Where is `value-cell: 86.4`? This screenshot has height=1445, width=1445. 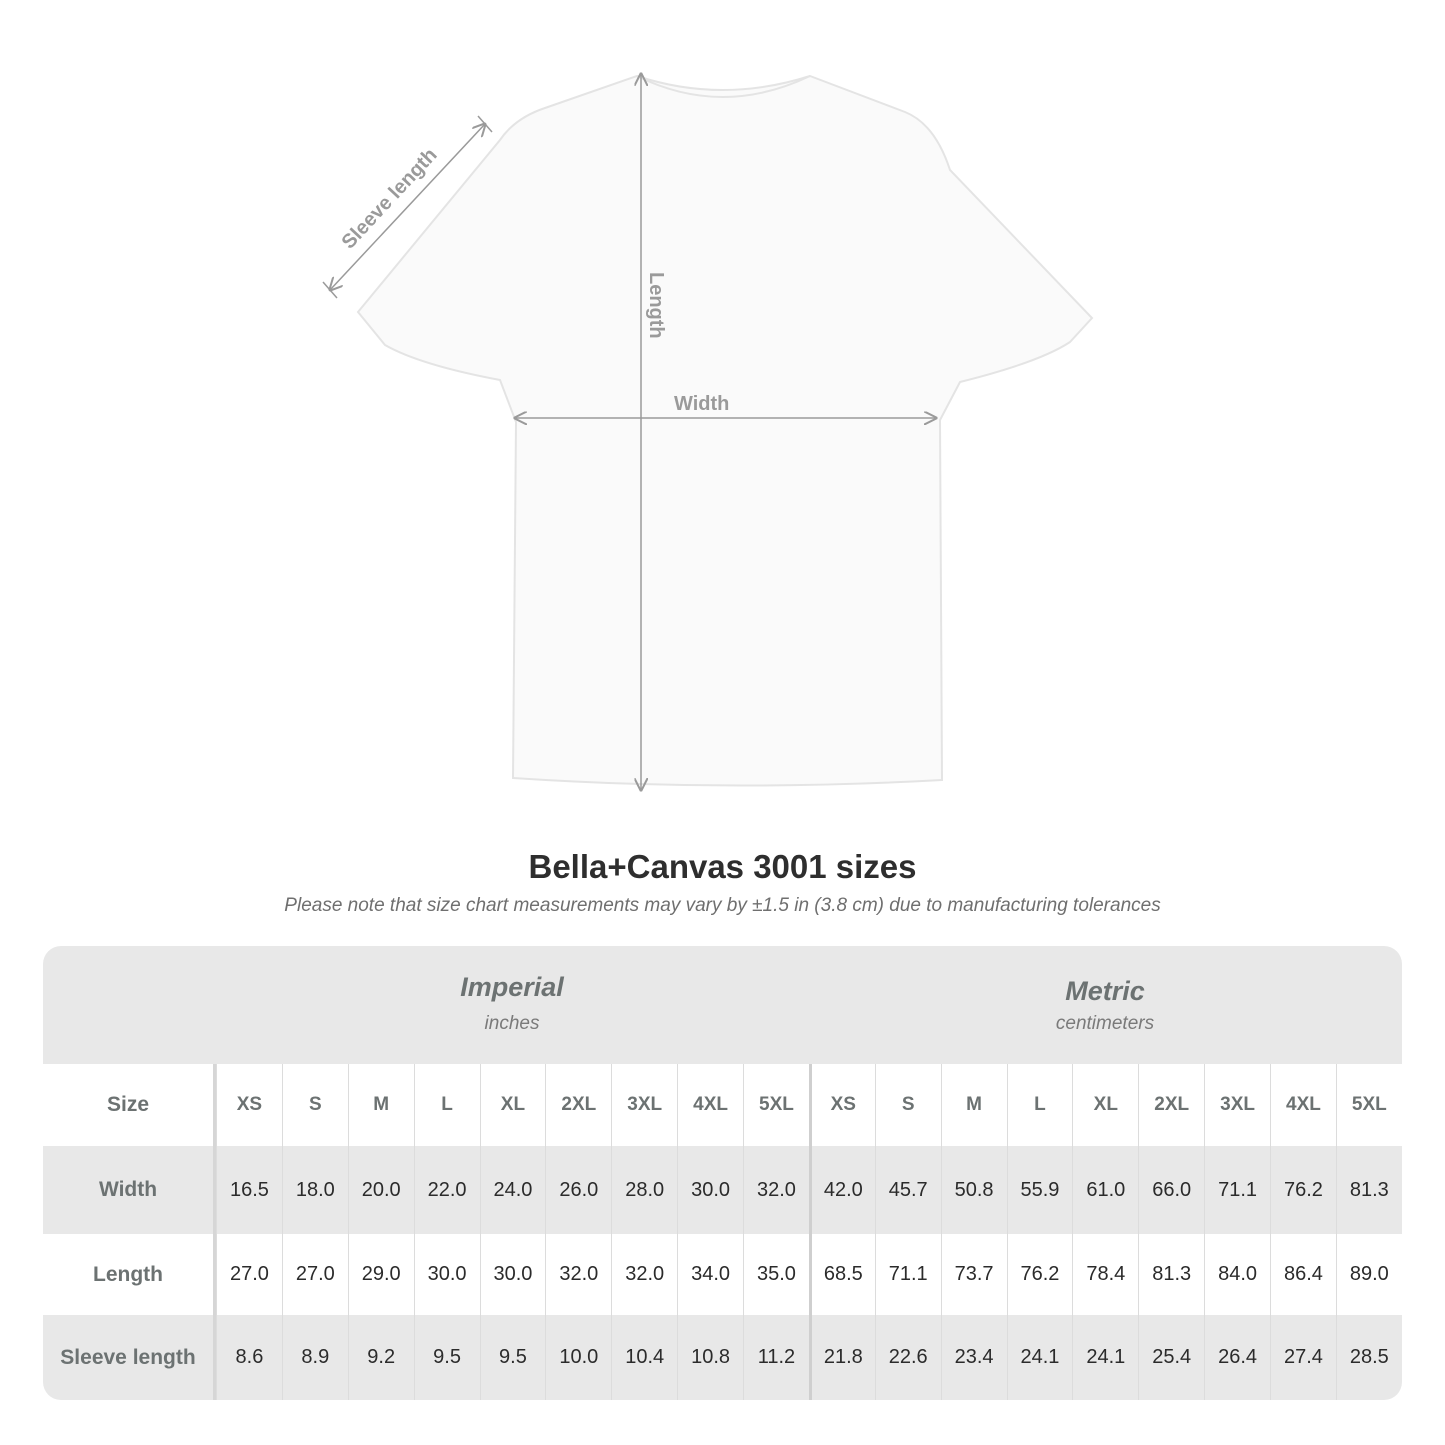
value-cell: 86.4 is located at coordinates (1303, 1274).